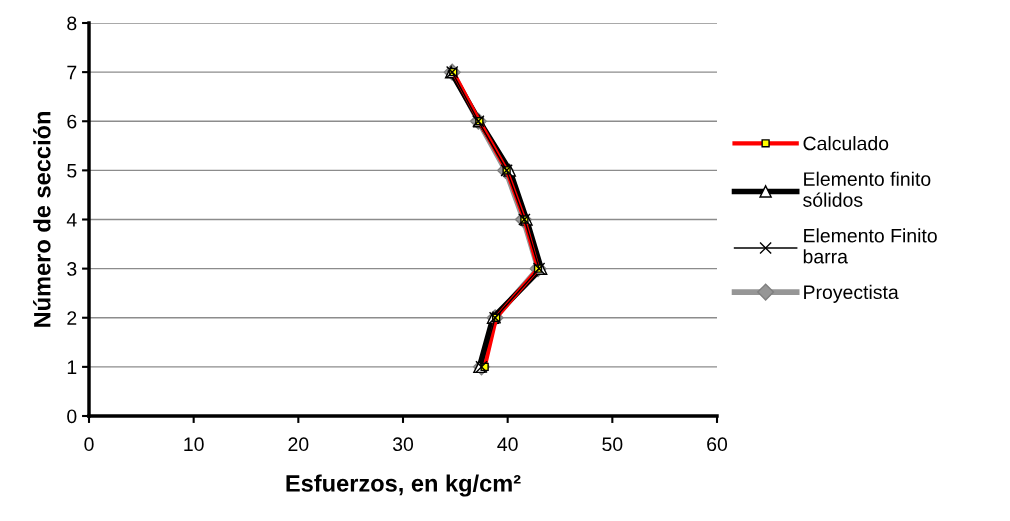 The image size is (1010, 521). Describe the element at coordinates (72, 367) in the screenshot. I see `y-tick-label: 1` at that location.